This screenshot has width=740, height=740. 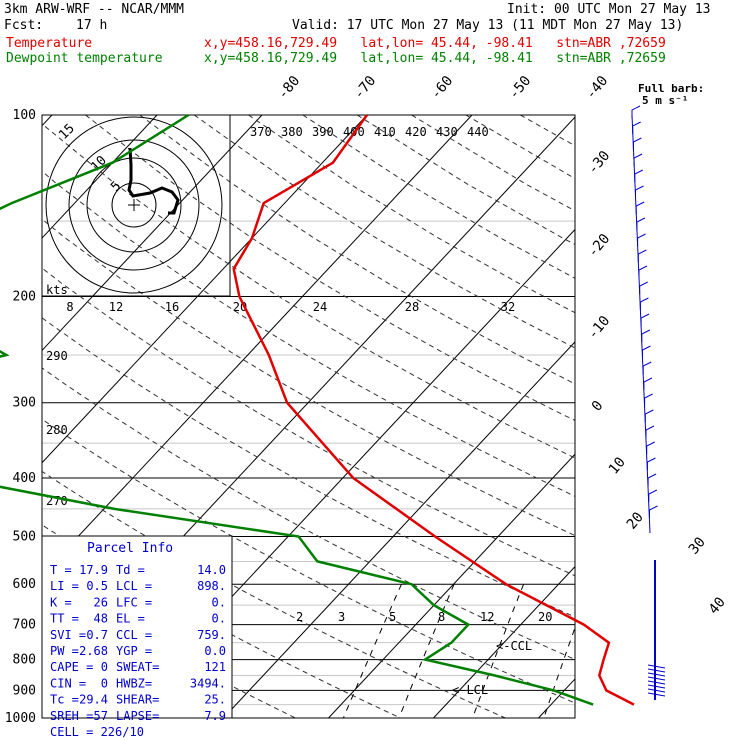 What do you see at coordinates (93, 651) in the screenshot?
I see `parcel-row-value: 2.68` at bounding box center [93, 651].